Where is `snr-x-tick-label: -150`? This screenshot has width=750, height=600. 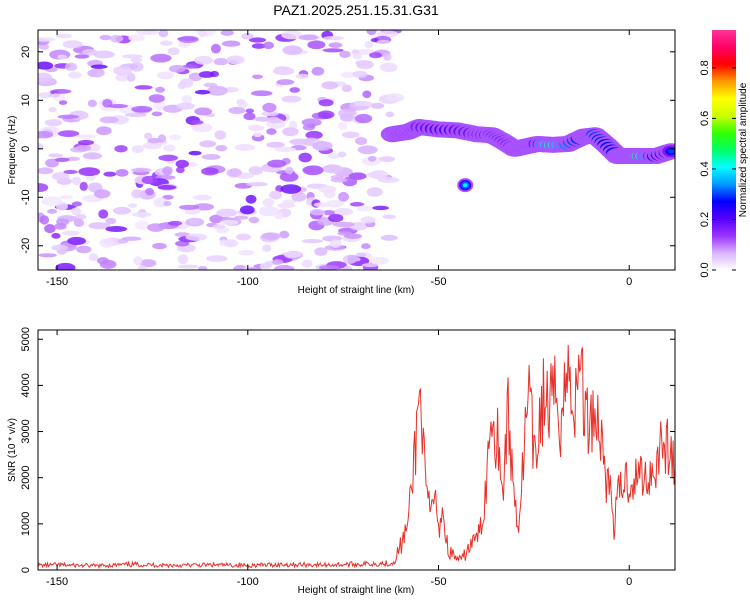 snr-x-tick-label: -150 is located at coordinates (57, 582).